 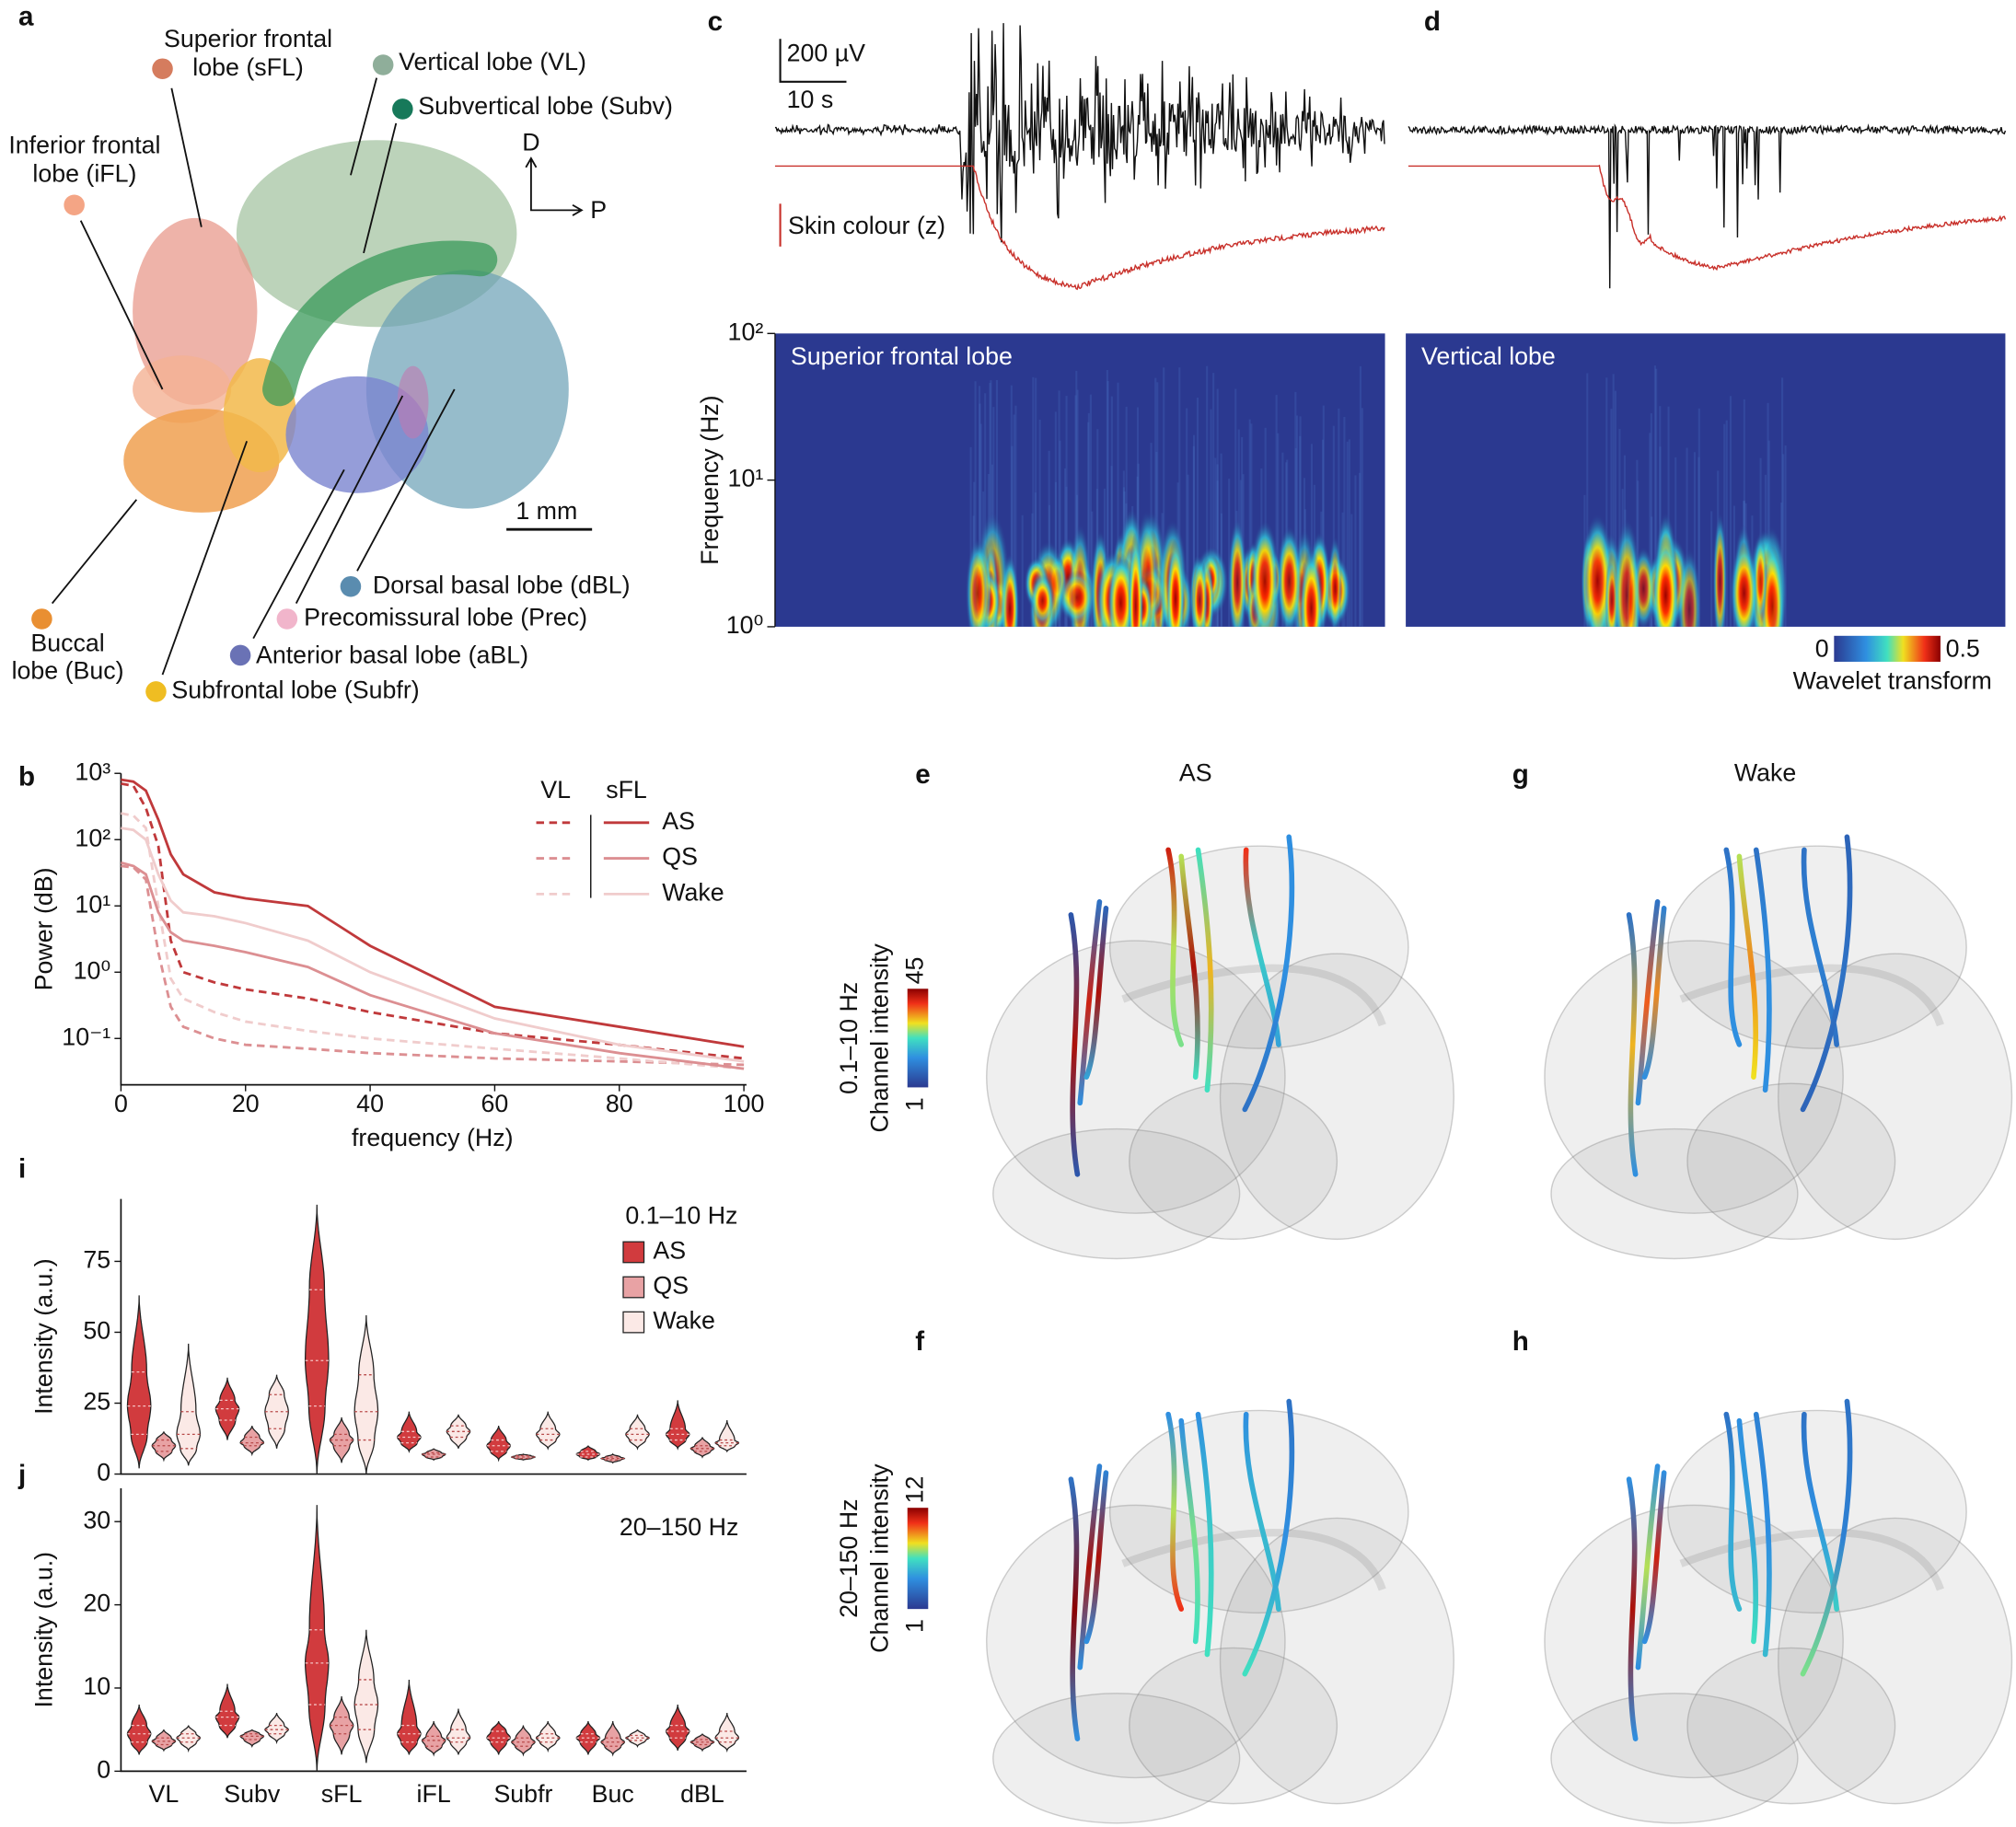 What do you see at coordinates (22, 1168) in the screenshot?
I see `panel-label: i` at bounding box center [22, 1168].